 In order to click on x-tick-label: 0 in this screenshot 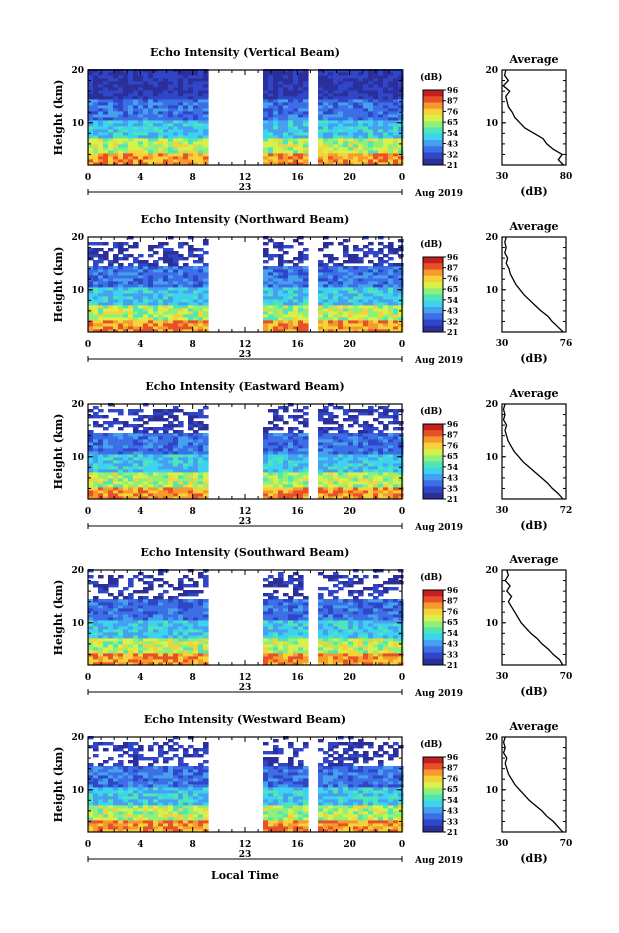, I will do `click(402, 178)`.